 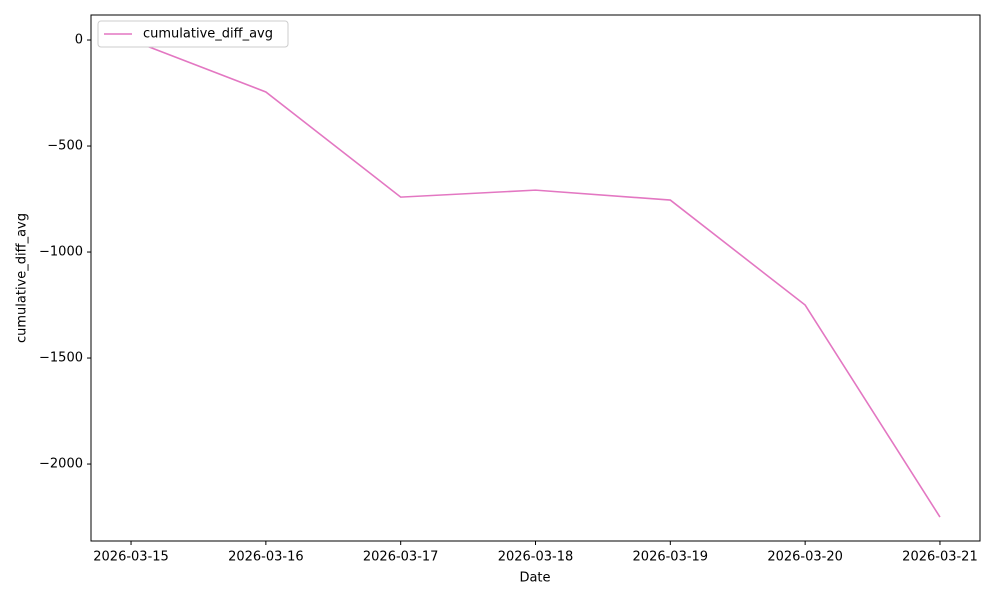 What do you see at coordinates (805, 557) in the screenshot?
I see `x-tick-label: 2026-03-20` at bounding box center [805, 557].